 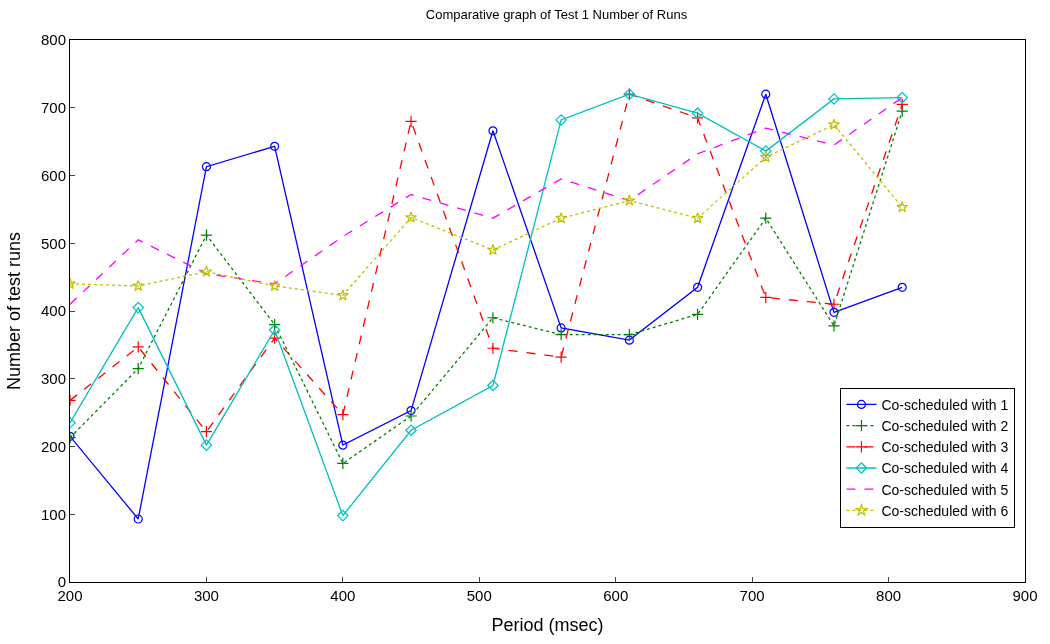 I want to click on y-tick-label: 200, so click(x=53, y=446).